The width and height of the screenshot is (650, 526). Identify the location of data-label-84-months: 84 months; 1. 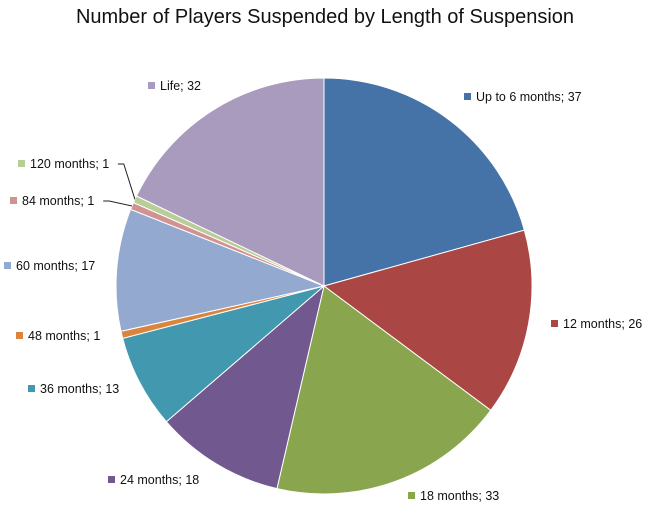
(71, 201).